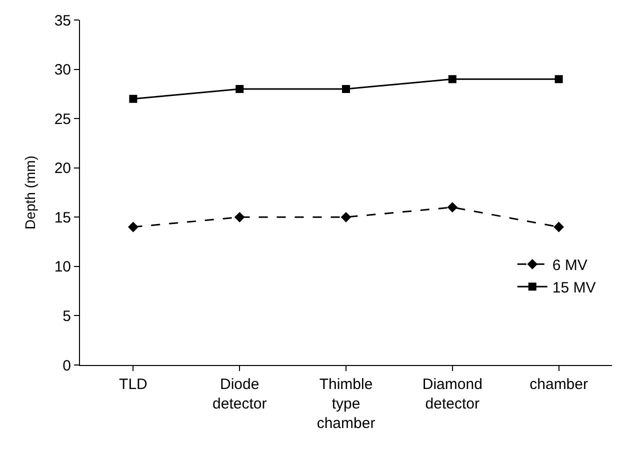  What do you see at coordinates (66, 316) in the screenshot?
I see `y-tick-label: 5` at bounding box center [66, 316].